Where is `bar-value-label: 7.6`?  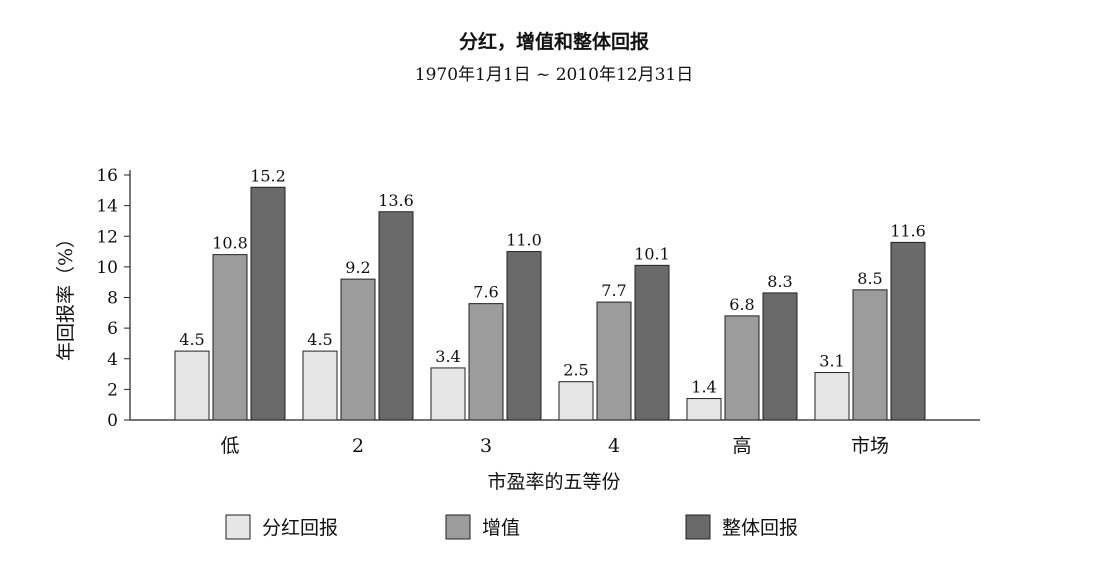
bar-value-label: 7.6 is located at coordinates (485, 292).